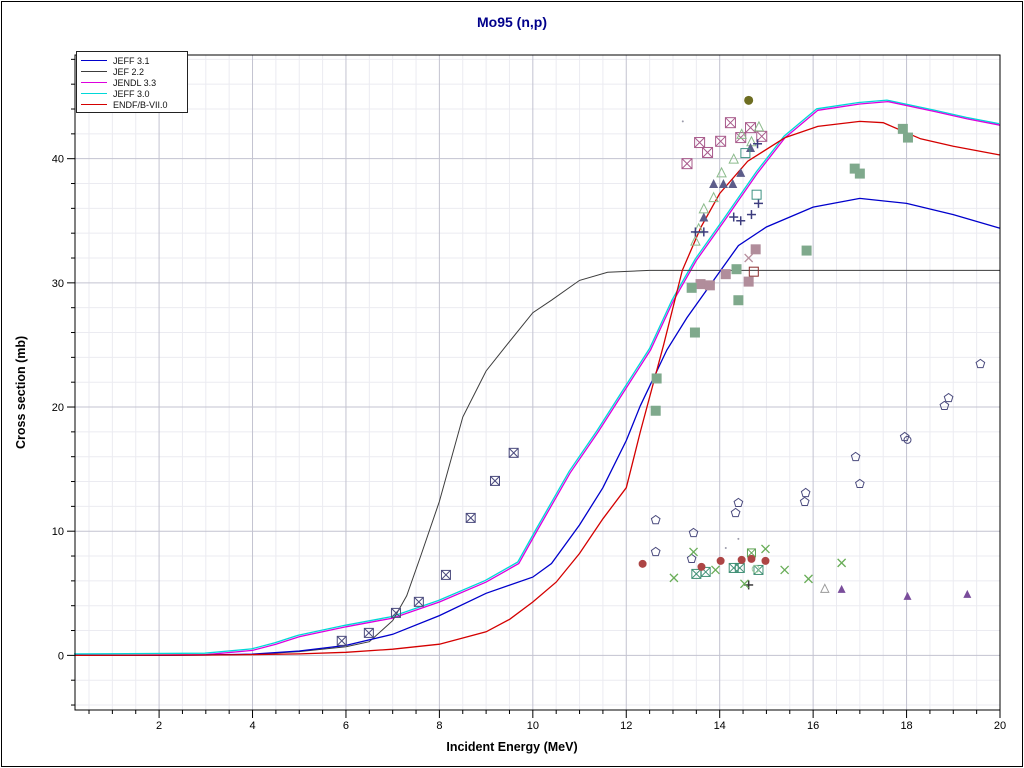 This screenshot has height=768, width=1024. I want to click on scatter-triangle-filled-slate, so click(727, 182).